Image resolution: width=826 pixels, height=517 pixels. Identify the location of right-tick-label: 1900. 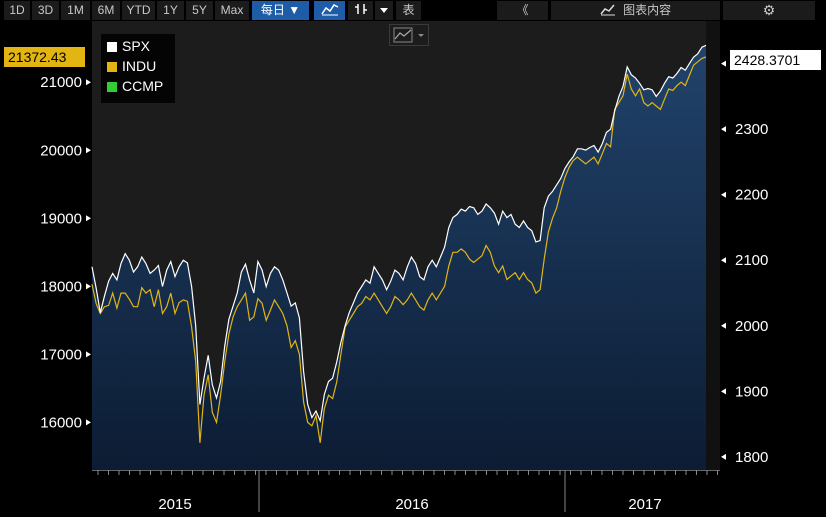
(751, 391).